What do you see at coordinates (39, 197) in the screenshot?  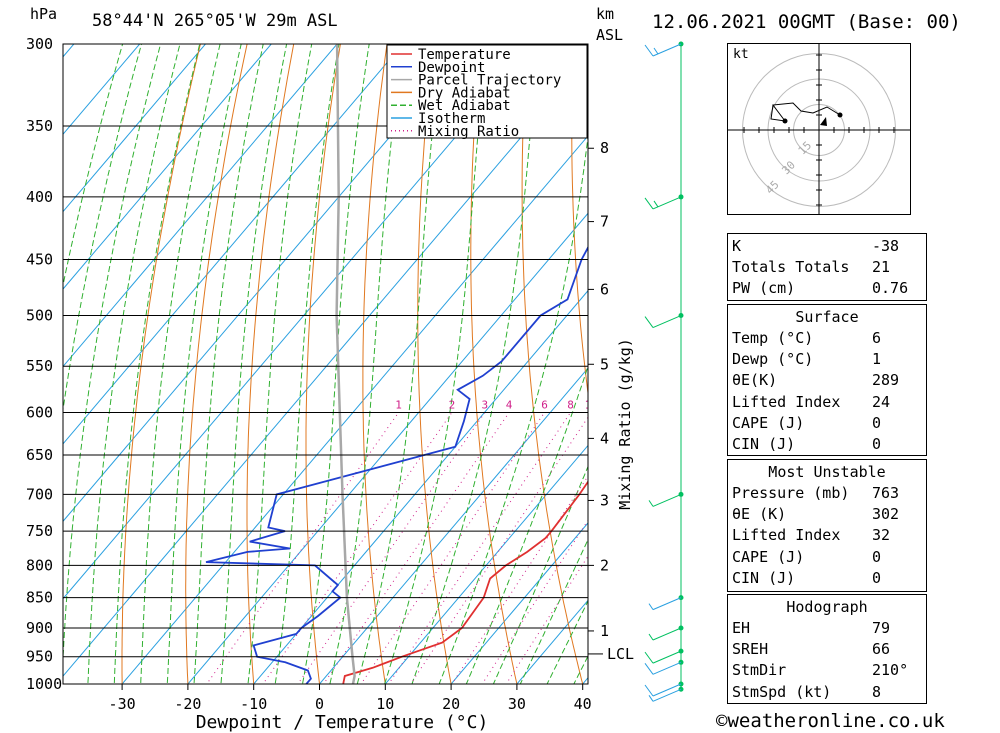 I see `pressure-tick-label: 400` at bounding box center [39, 197].